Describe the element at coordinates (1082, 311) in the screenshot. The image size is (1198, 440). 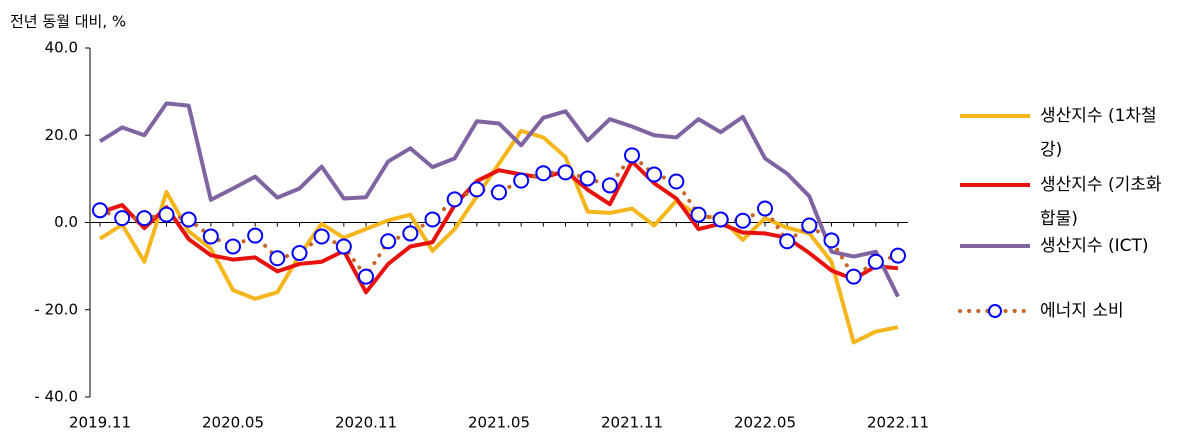
I see `legend-label: 에너지 소비` at that location.